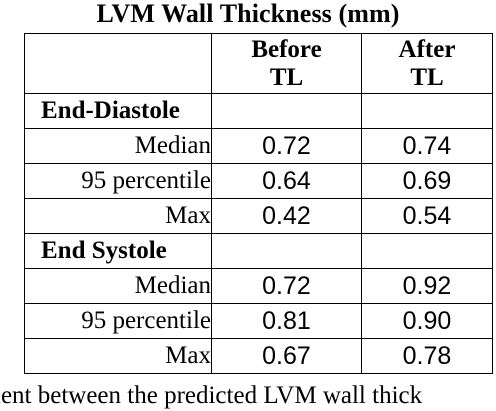 The width and height of the screenshot is (496, 411). Describe the element at coordinates (118, 63) in the screenshot. I see `header-empty-cell` at that location.